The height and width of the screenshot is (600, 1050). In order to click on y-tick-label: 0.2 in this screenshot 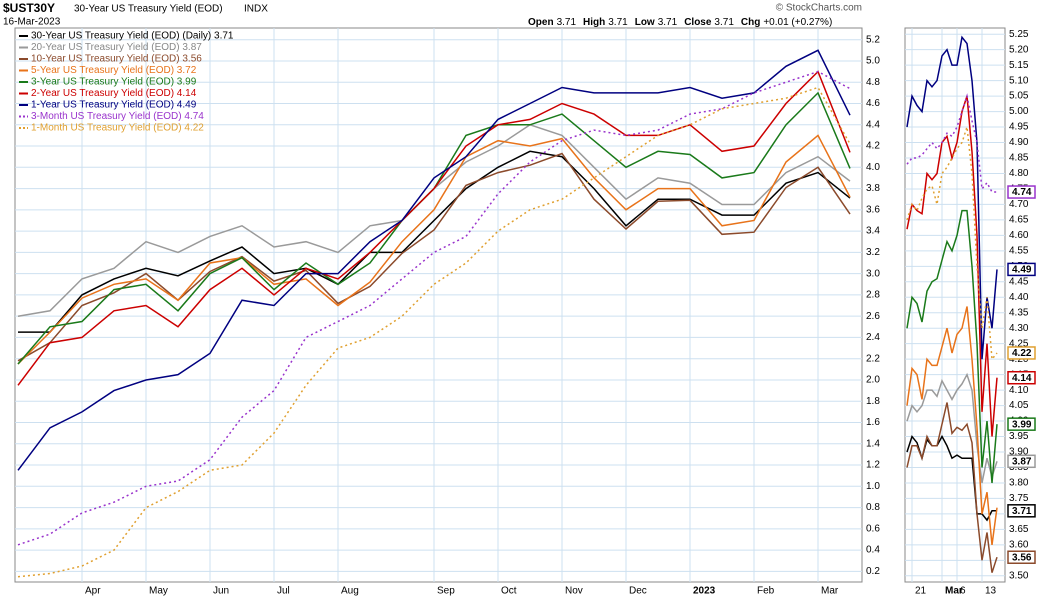, I will do `click(873, 571)`.